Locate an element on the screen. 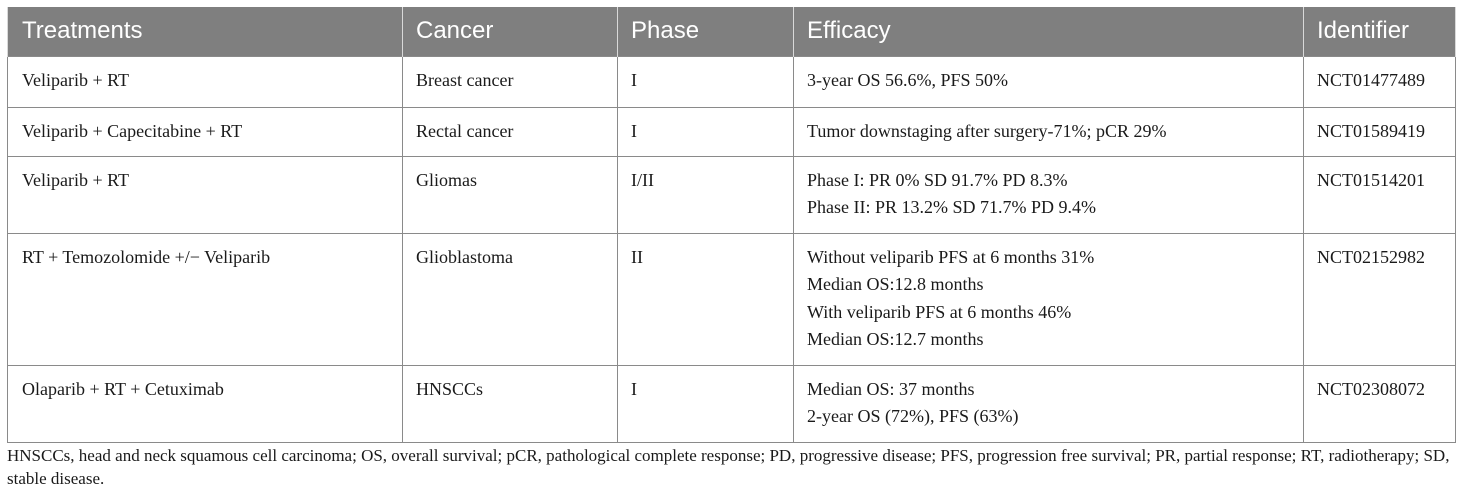  cell-cancer: Glioblastoma is located at coordinates (510, 299).